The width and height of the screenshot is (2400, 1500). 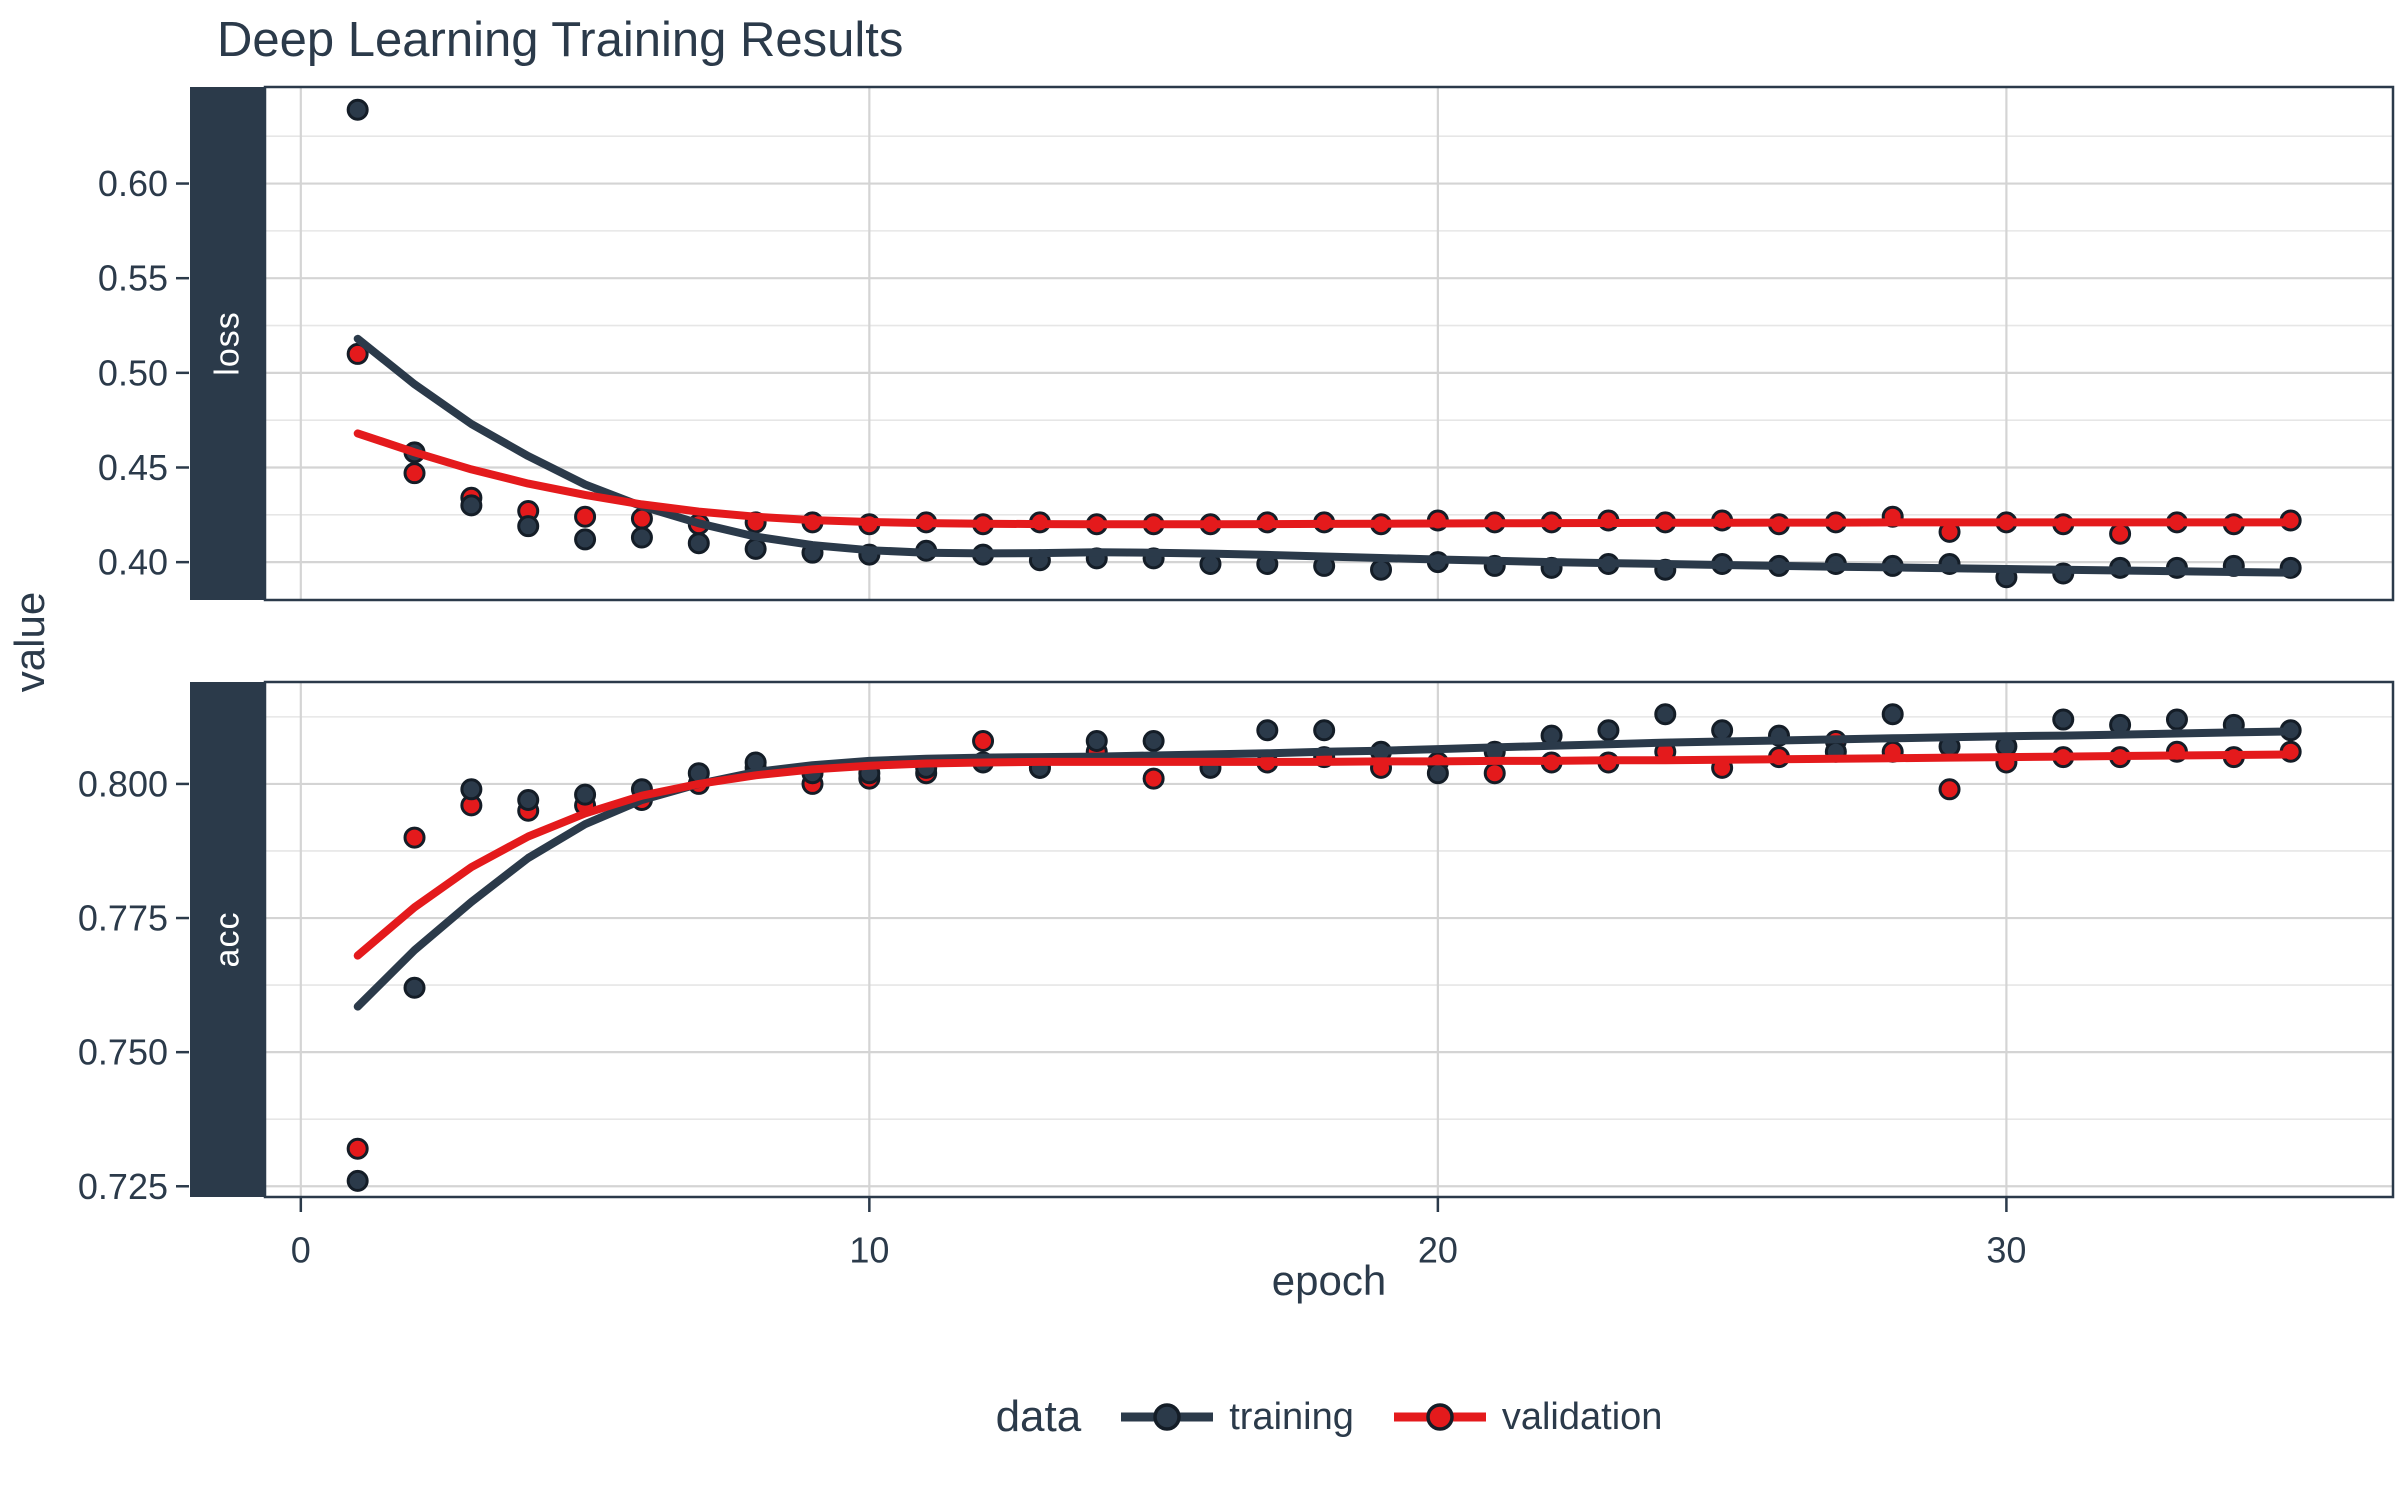 What do you see at coordinates (123, 783) in the screenshot?
I see `y-tick-label: 0.800` at bounding box center [123, 783].